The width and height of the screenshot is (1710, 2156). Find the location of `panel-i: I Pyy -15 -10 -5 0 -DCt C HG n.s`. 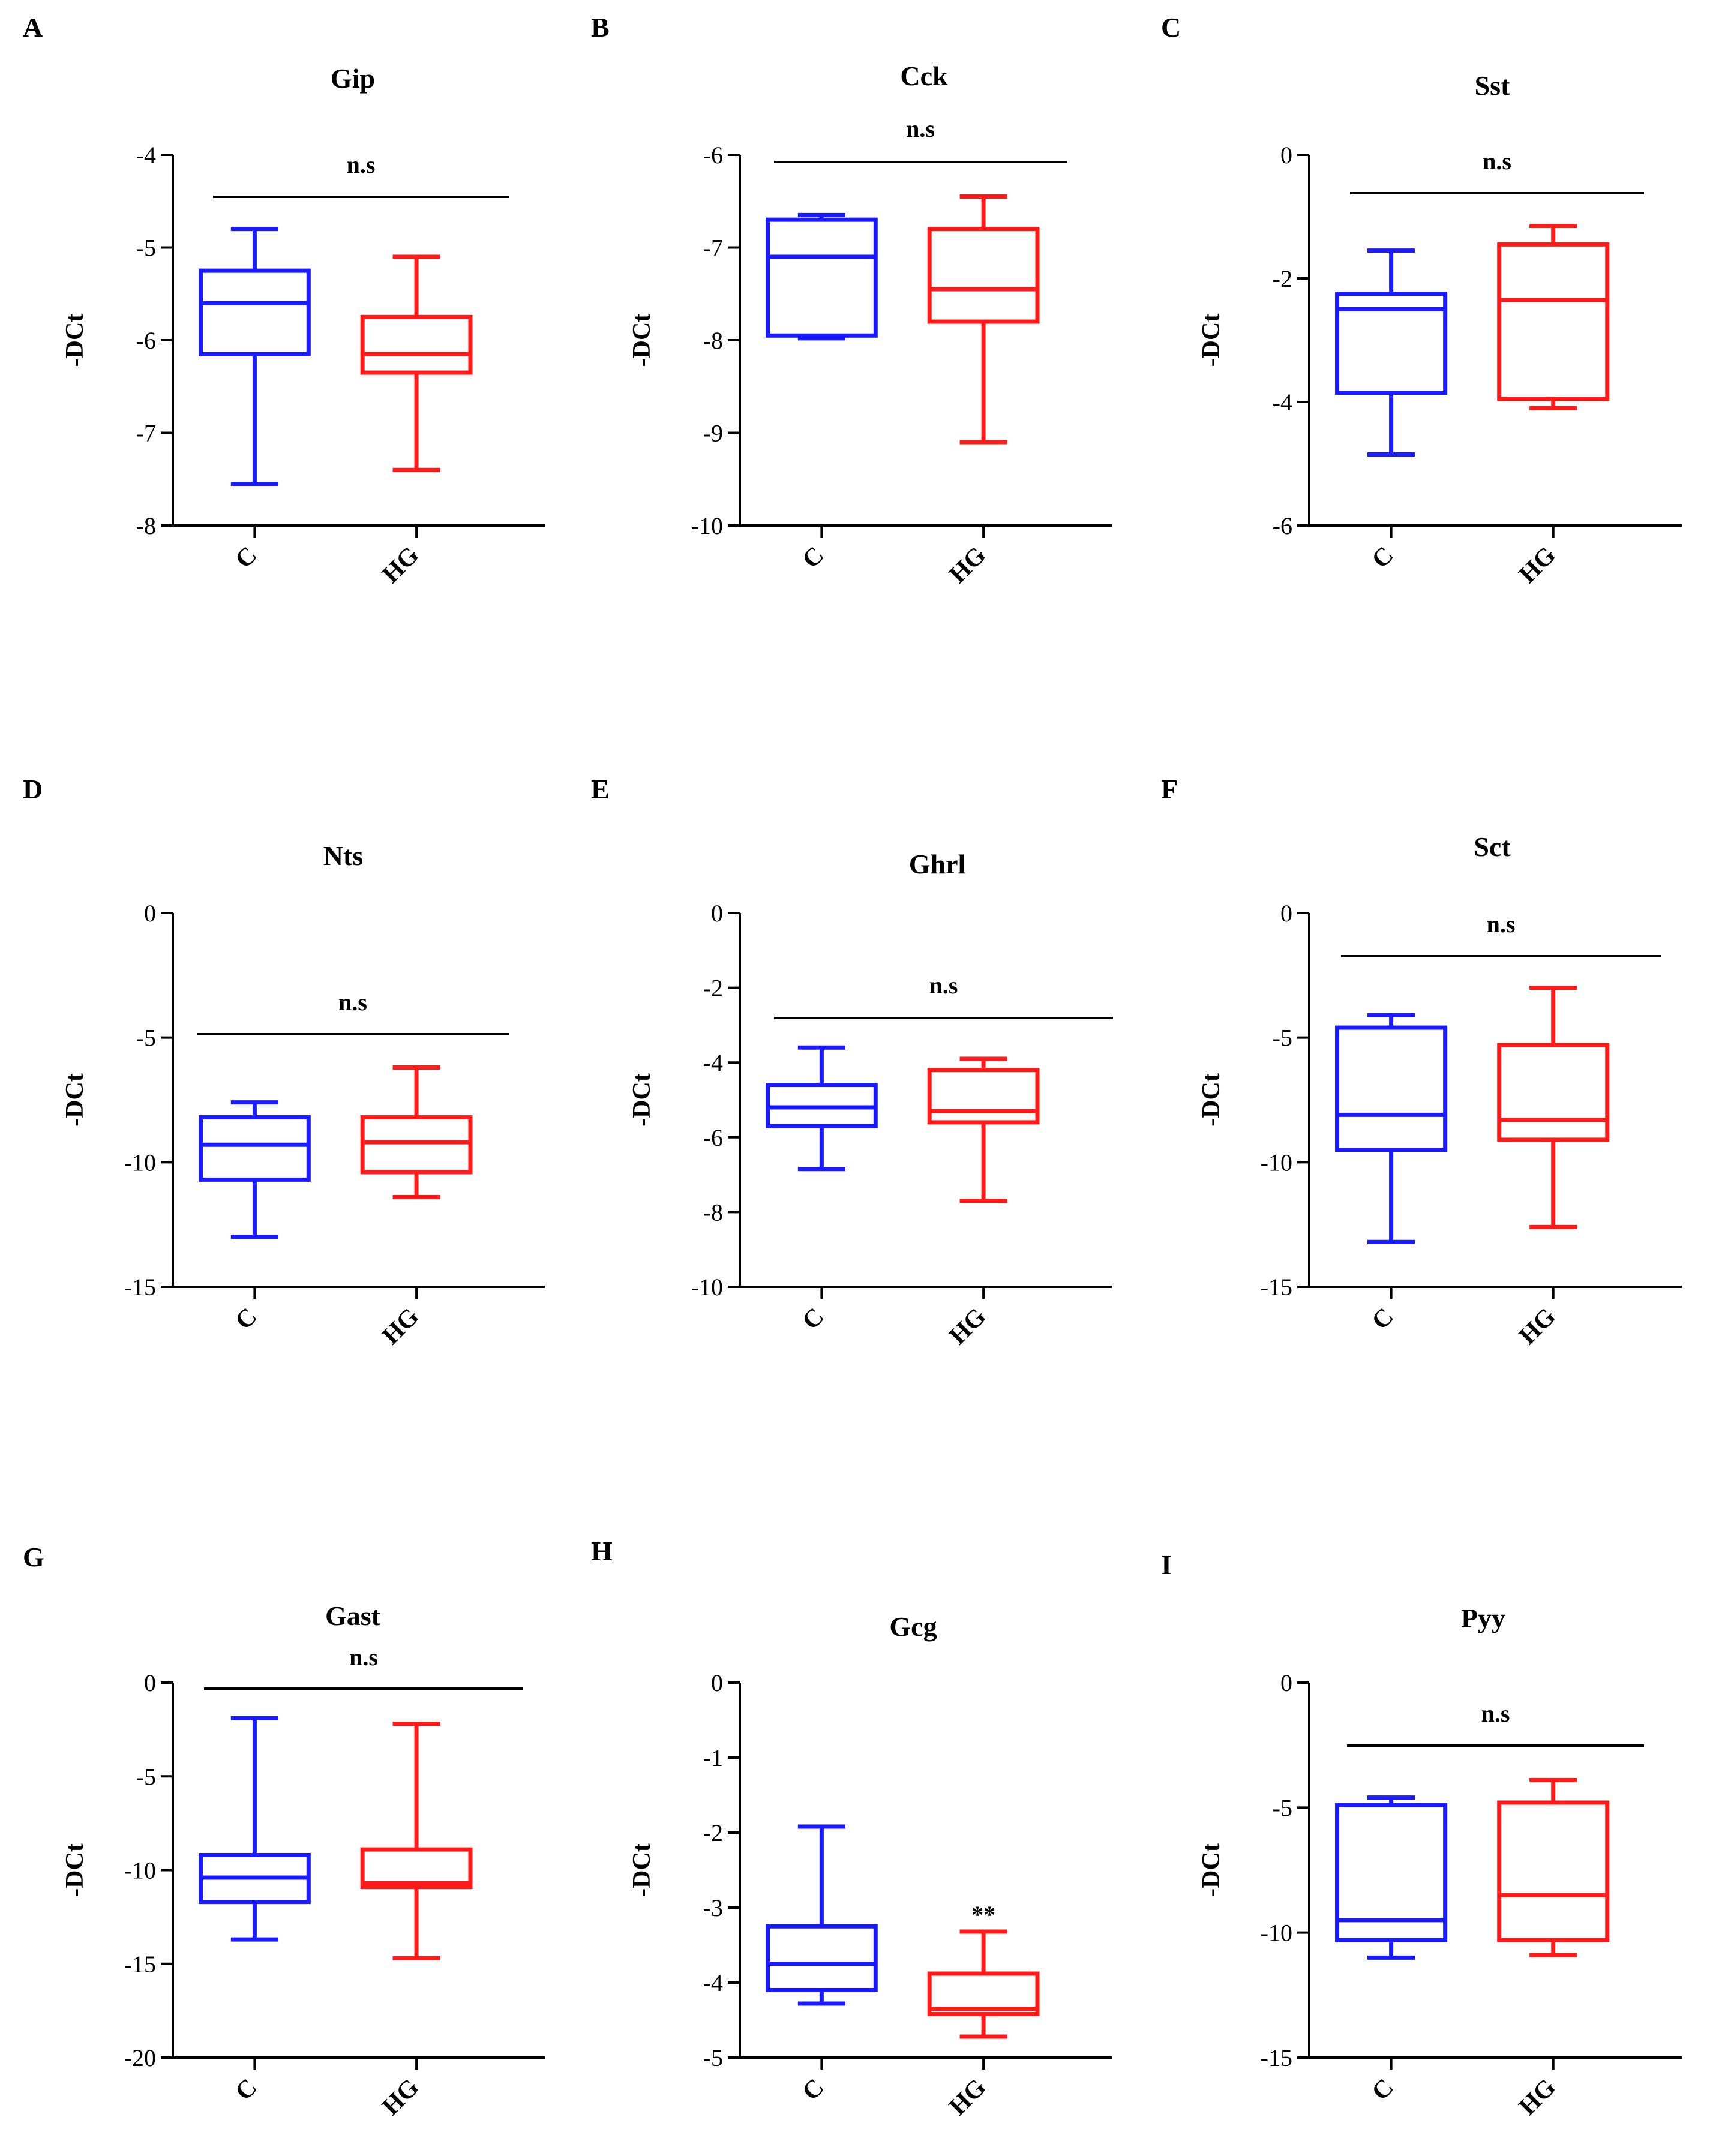

panel-i: I Pyy -15 -10 -5 0 -DCt C HG n.s is located at coordinates (1422, 1836).